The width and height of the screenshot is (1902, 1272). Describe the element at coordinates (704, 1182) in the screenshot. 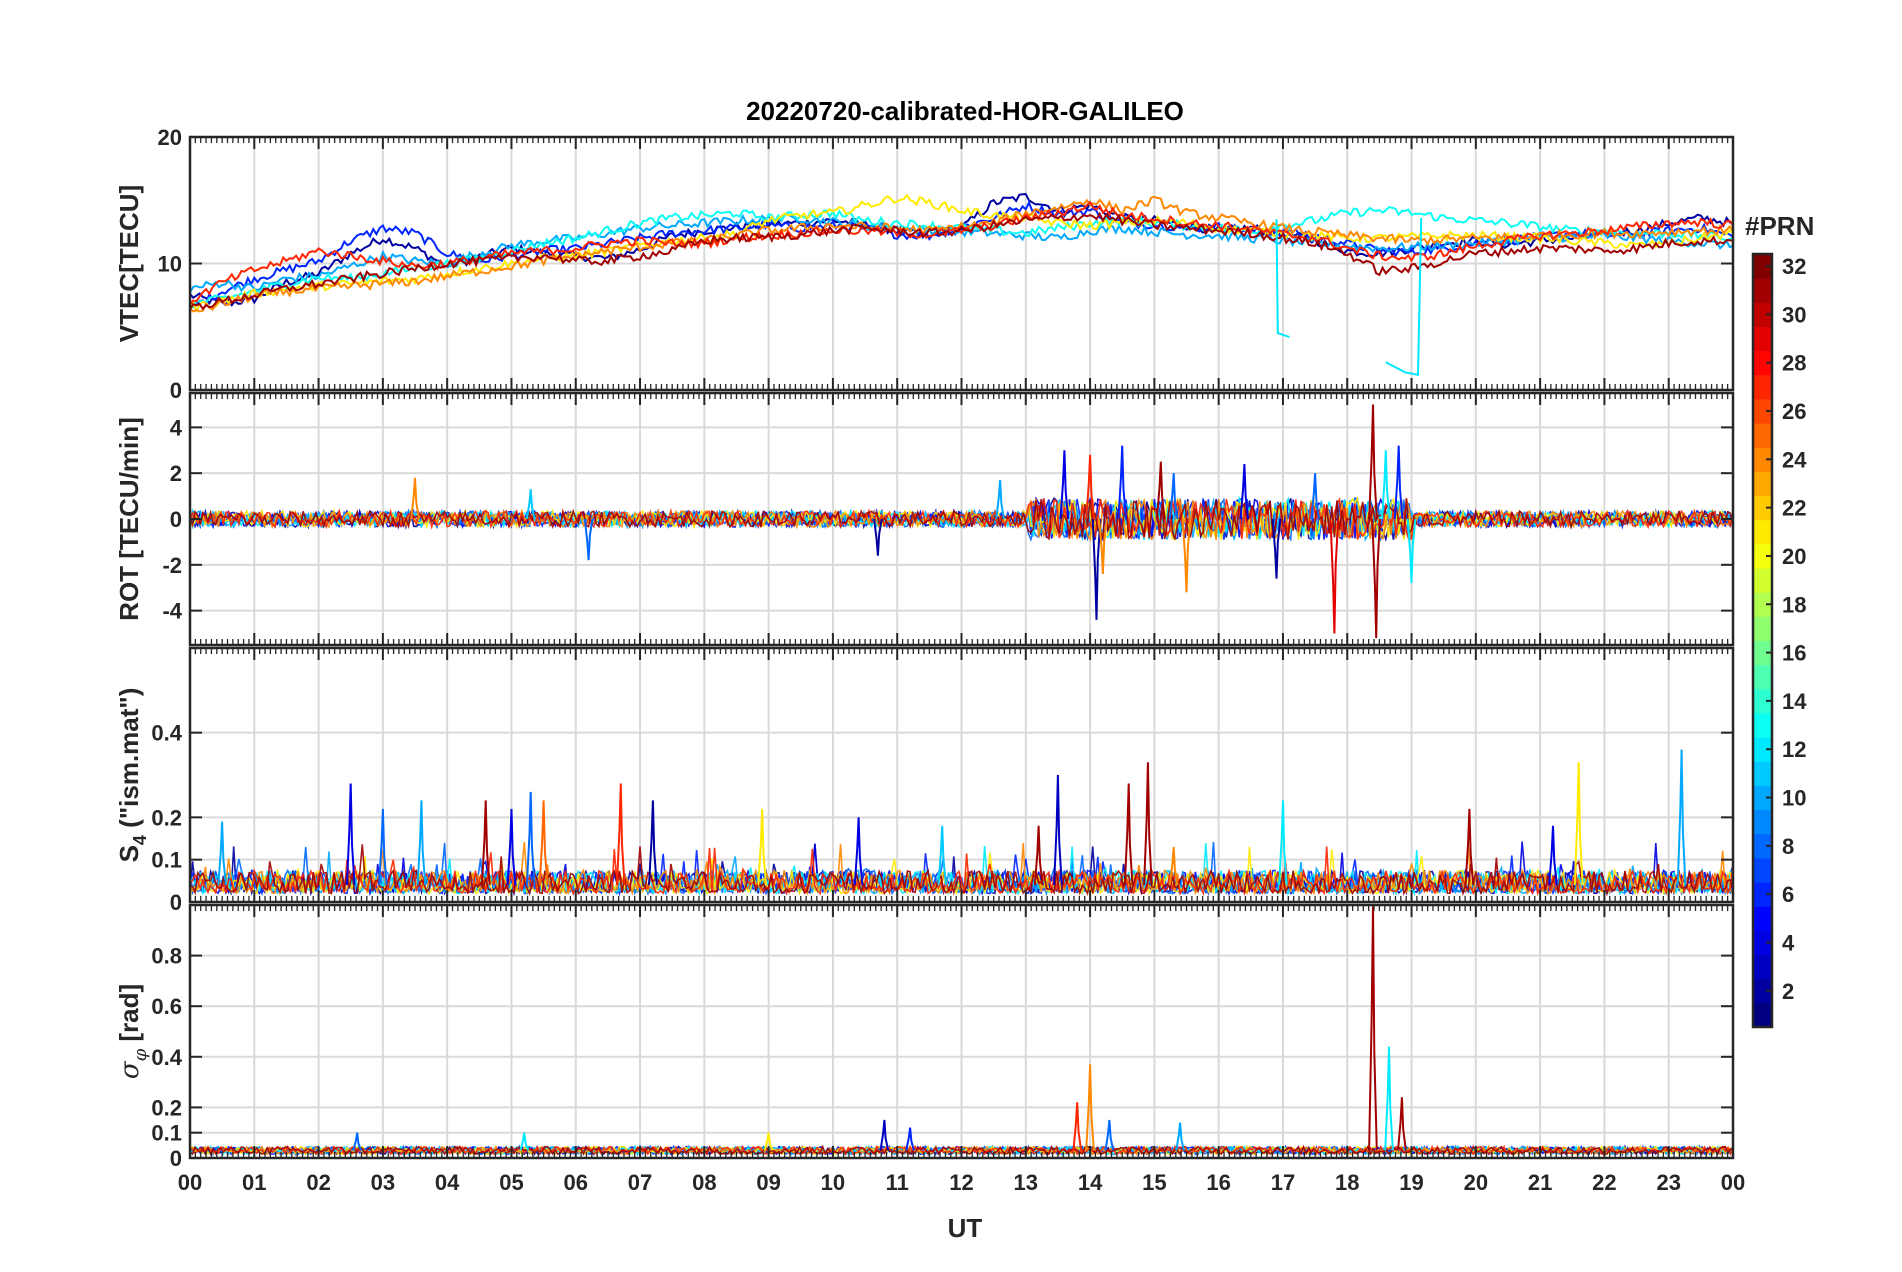

I see `x-tick-label: 08` at that location.